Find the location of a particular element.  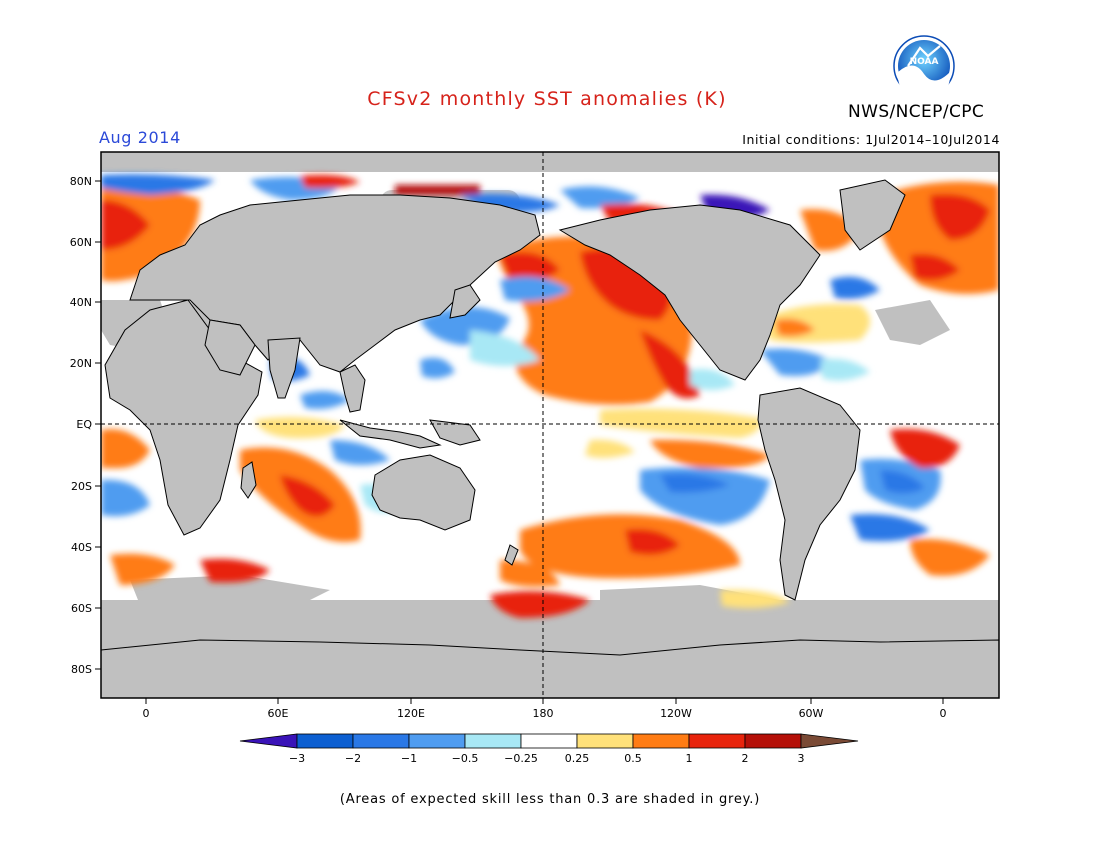

lat-labels: 80N 60N 40N 20N EQ 20S 40S 60S 80S is located at coordinates (81, 425).